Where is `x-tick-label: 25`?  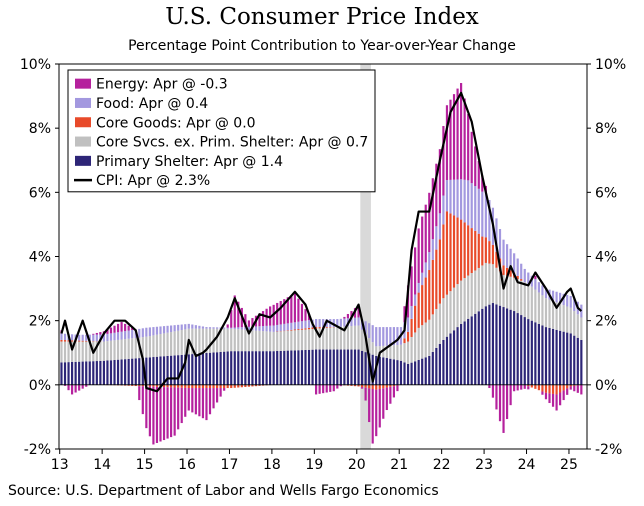
x-tick-label: 25 is located at coordinates (569, 465).